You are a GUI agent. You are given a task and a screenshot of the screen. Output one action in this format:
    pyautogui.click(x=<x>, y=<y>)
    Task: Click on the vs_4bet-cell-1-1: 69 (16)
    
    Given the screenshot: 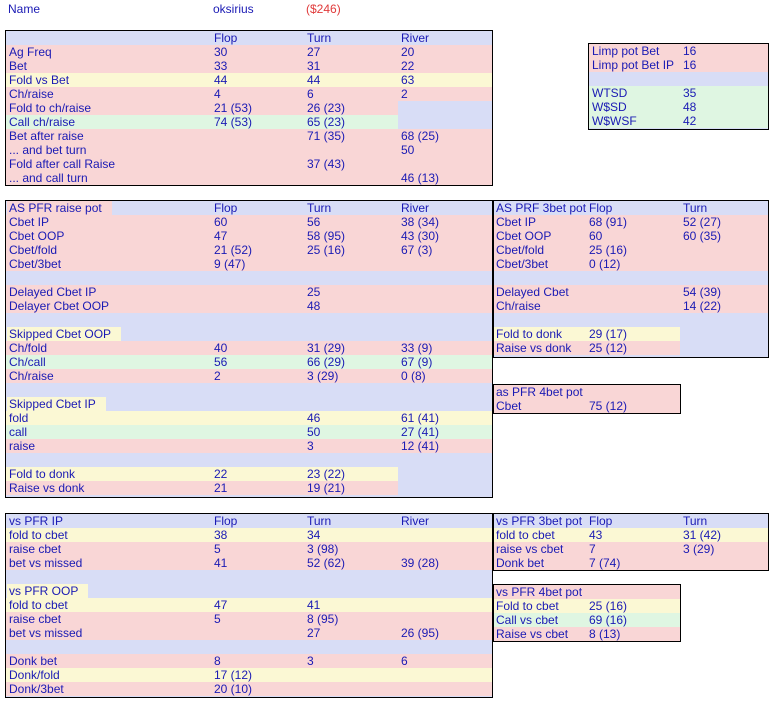 What is the action you would take?
    pyautogui.click(x=608, y=620)
    